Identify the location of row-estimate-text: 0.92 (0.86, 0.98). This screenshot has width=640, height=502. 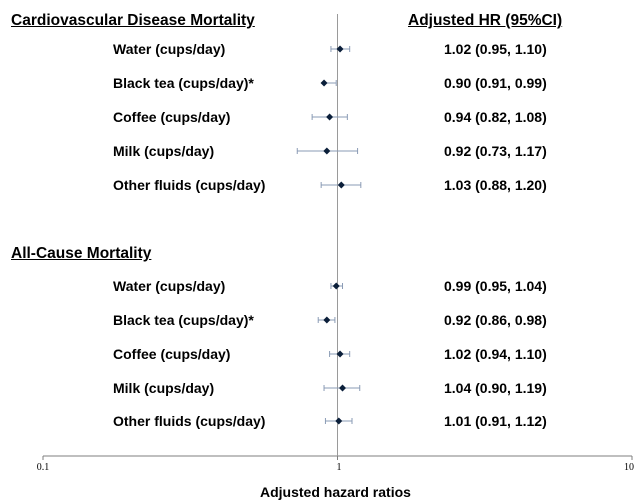
(495, 320).